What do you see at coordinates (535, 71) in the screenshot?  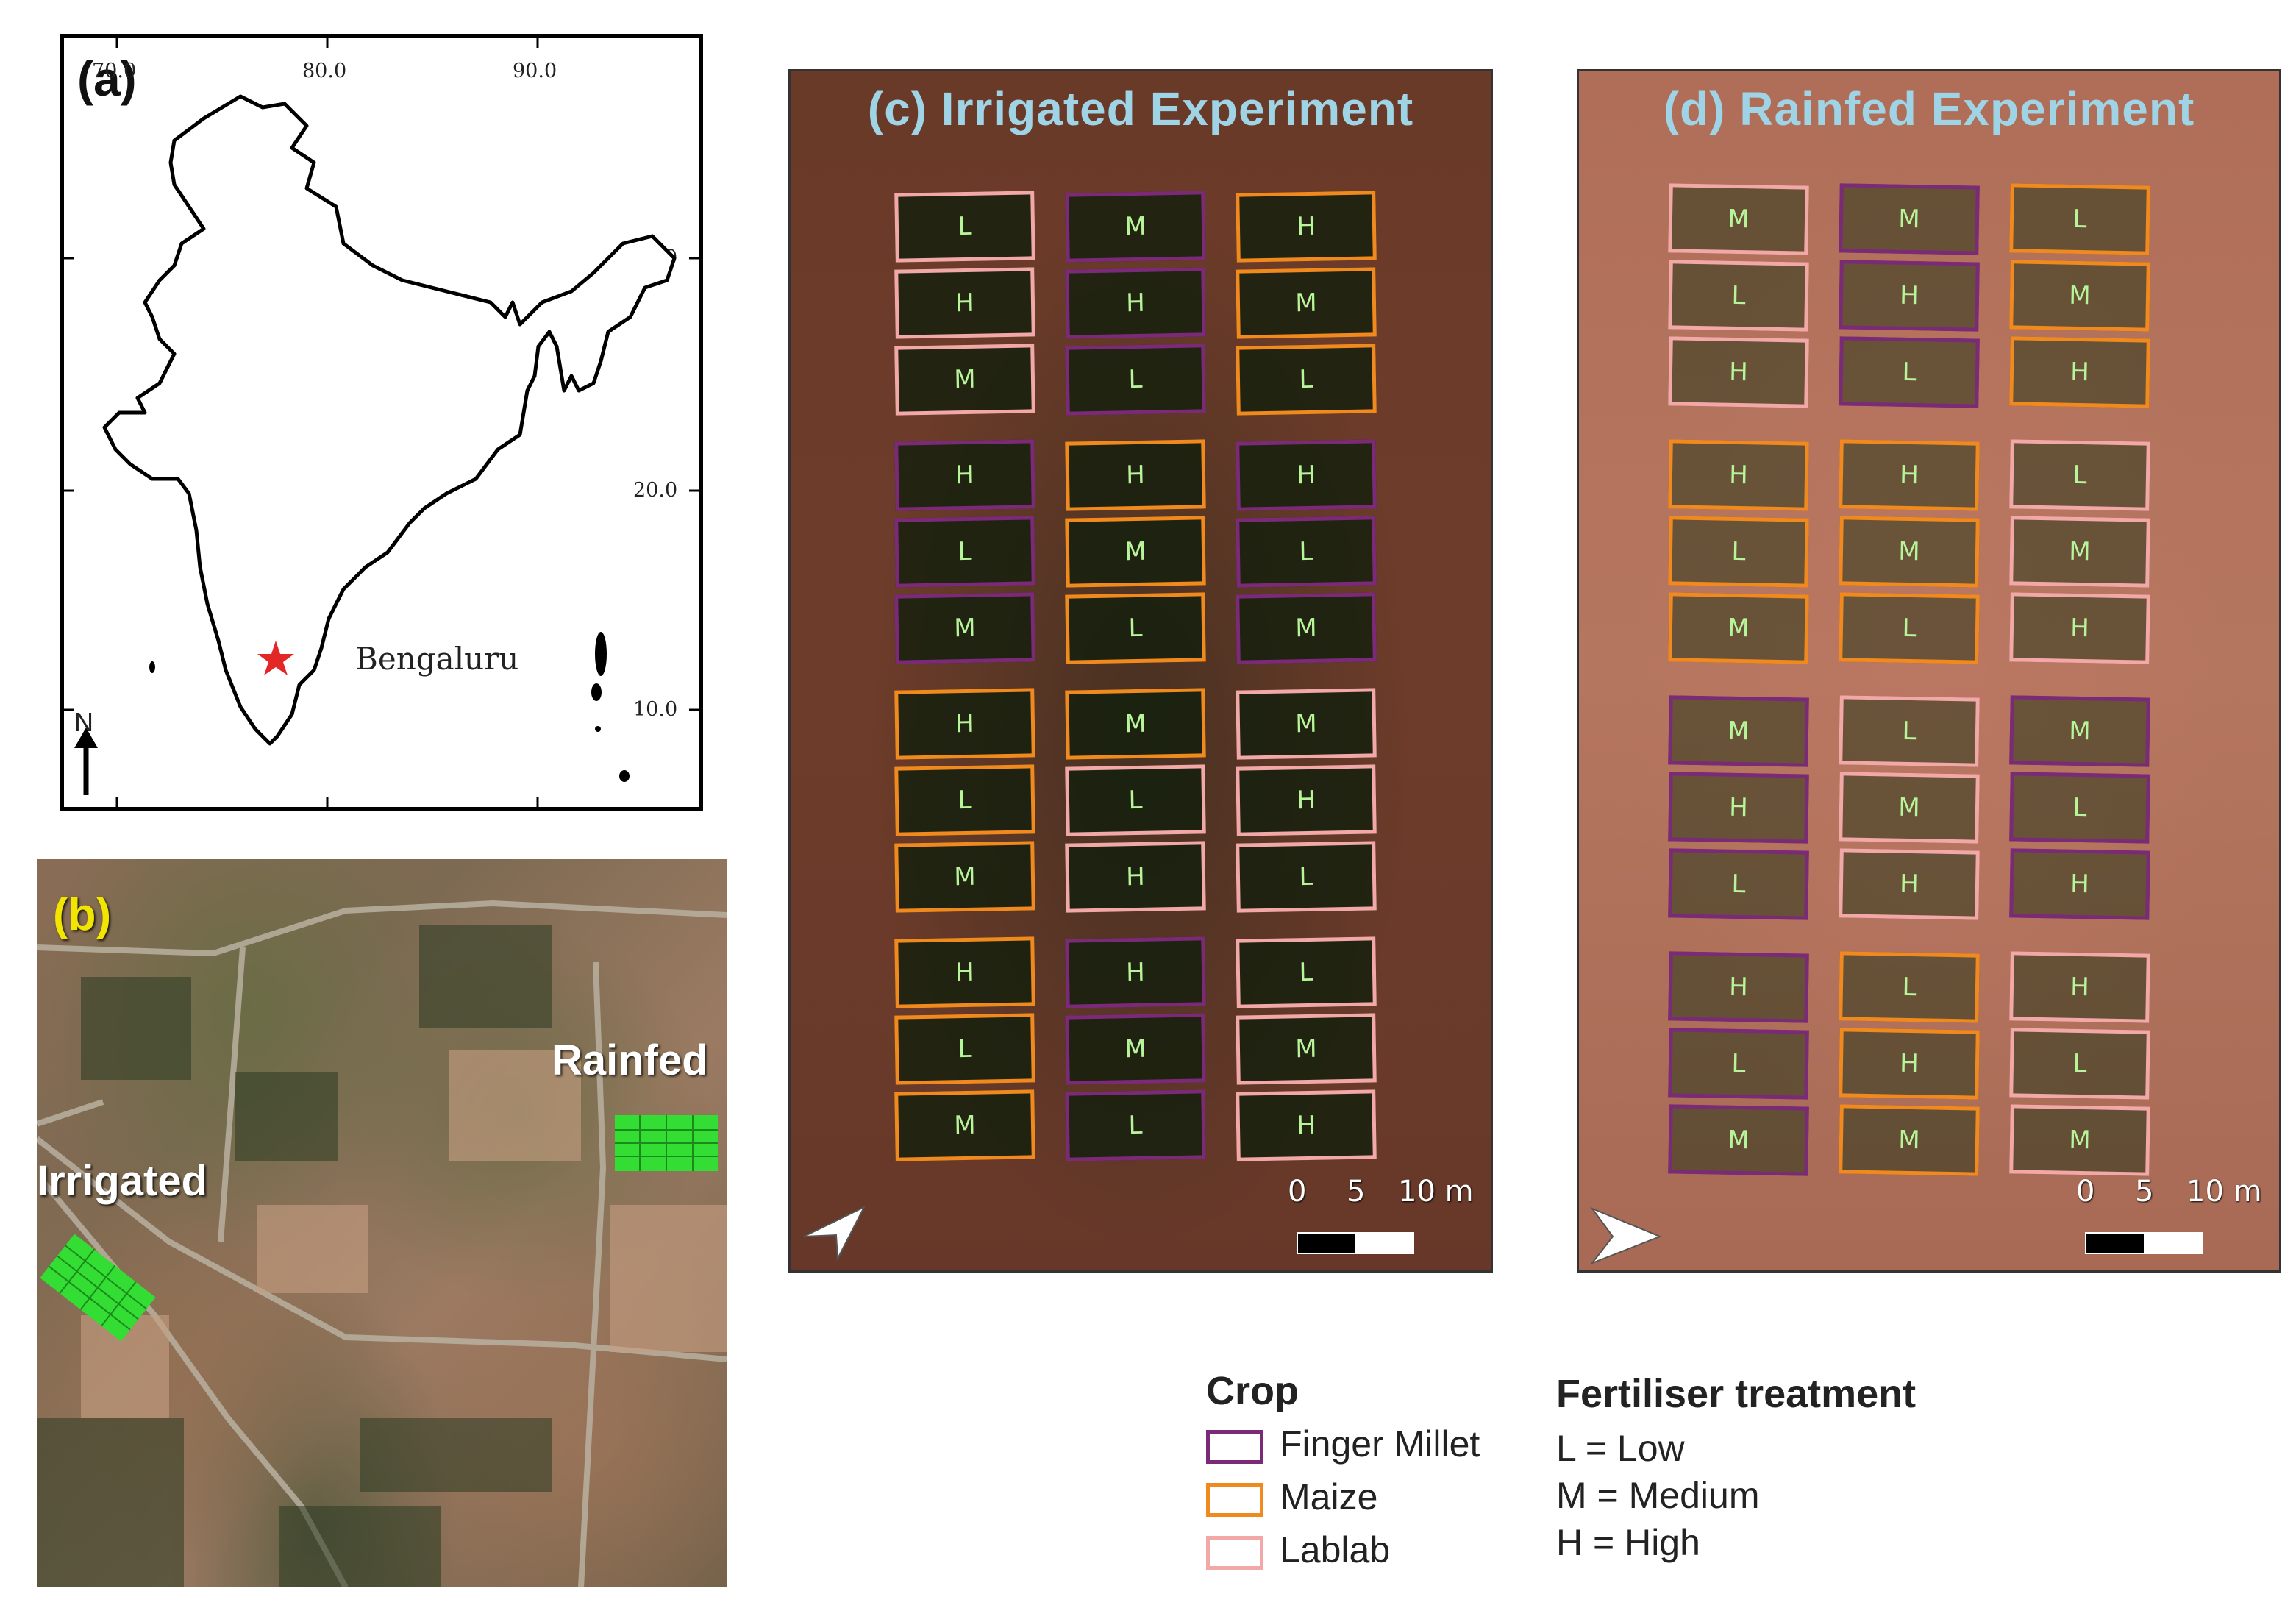 I see `lon-tick-90: 90.0` at bounding box center [535, 71].